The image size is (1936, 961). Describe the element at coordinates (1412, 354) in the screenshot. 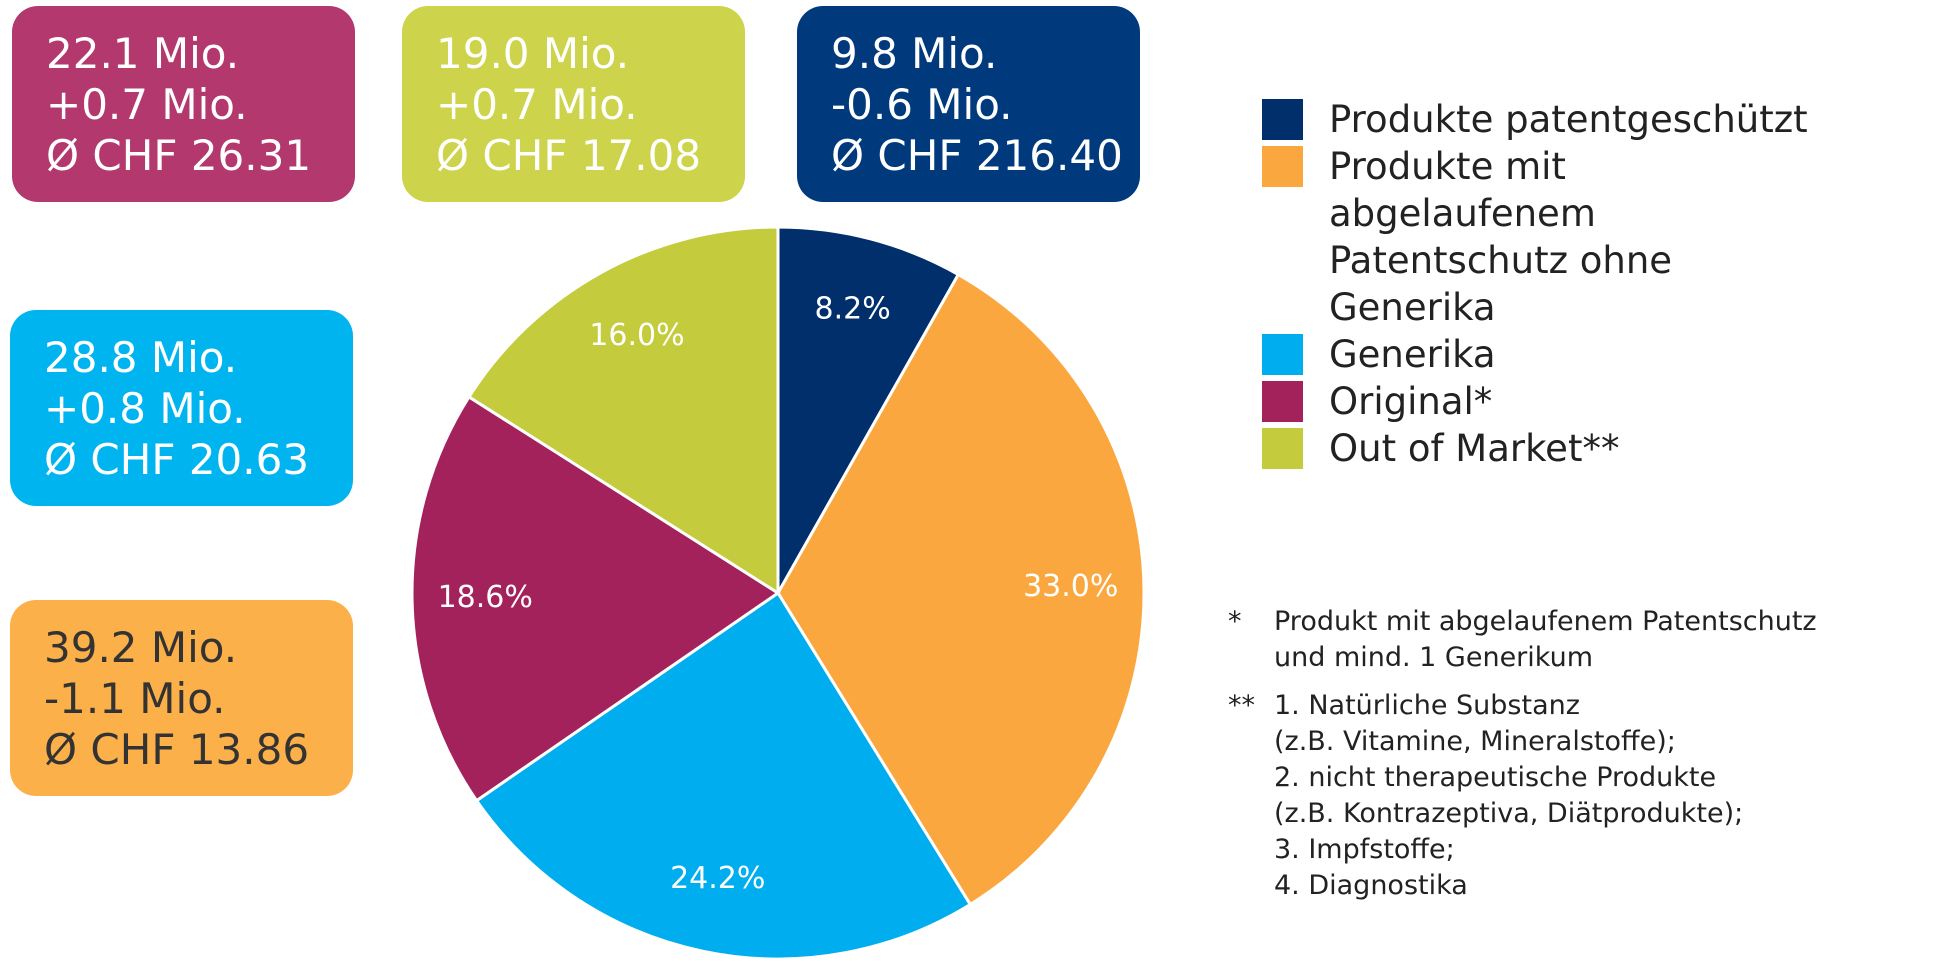

I see `legend-label: Generika` at that location.